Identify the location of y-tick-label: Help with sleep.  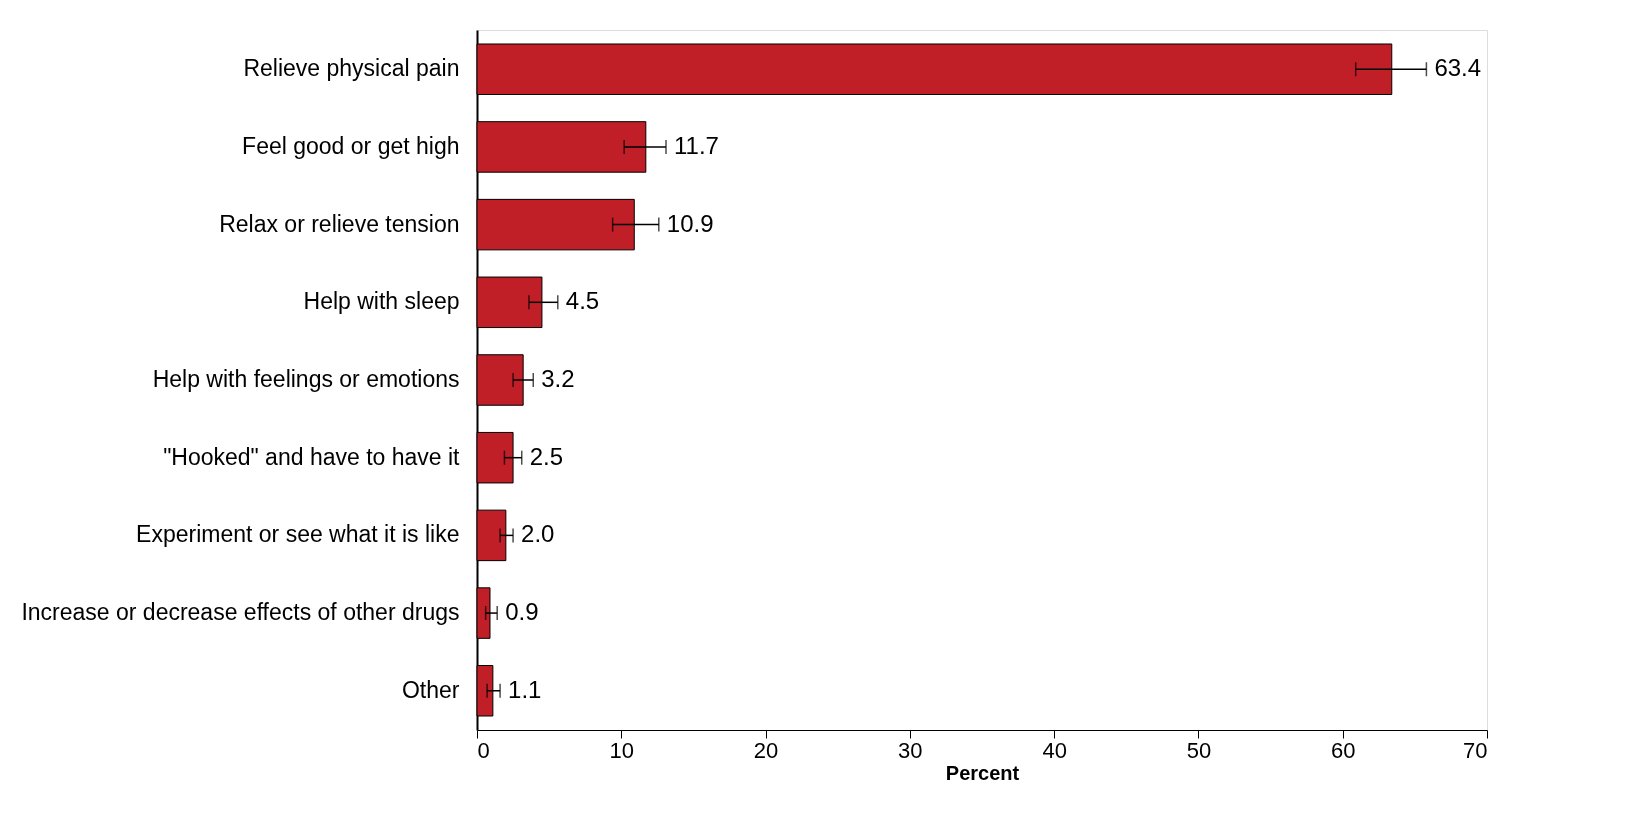
(381, 301).